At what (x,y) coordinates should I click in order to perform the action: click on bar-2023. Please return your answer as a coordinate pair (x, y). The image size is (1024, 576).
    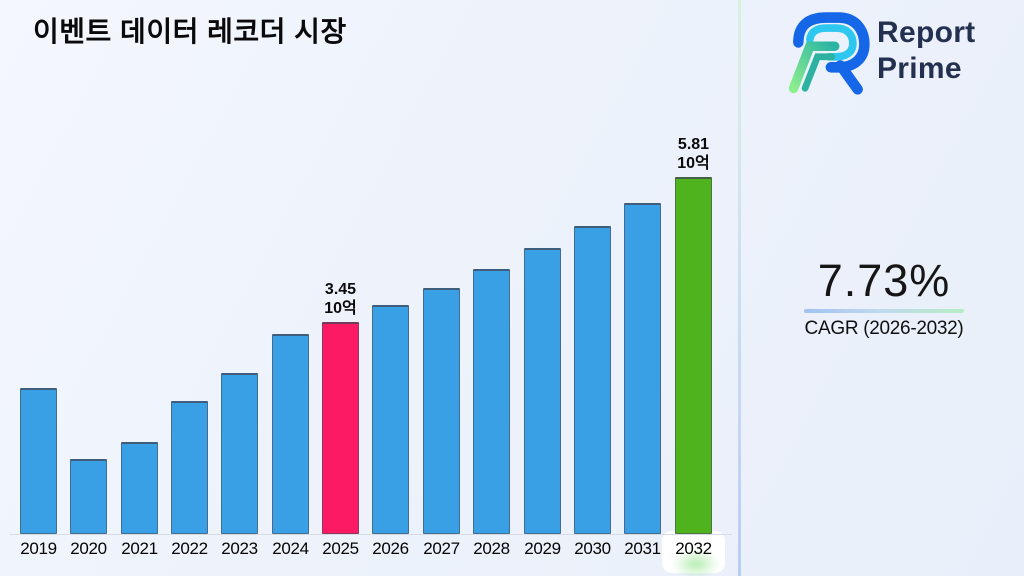
    Looking at the image, I should click on (239, 453).